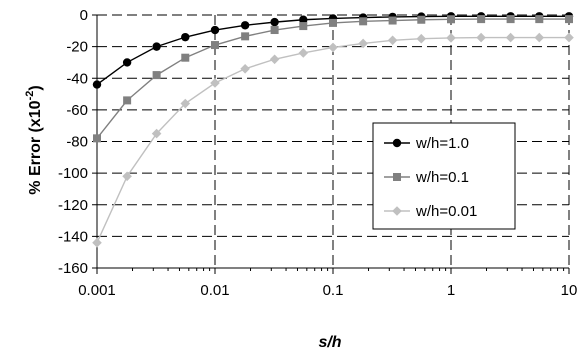 The image size is (579, 353). I want to click on legend-label: w/h=0.01, so click(446, 211).